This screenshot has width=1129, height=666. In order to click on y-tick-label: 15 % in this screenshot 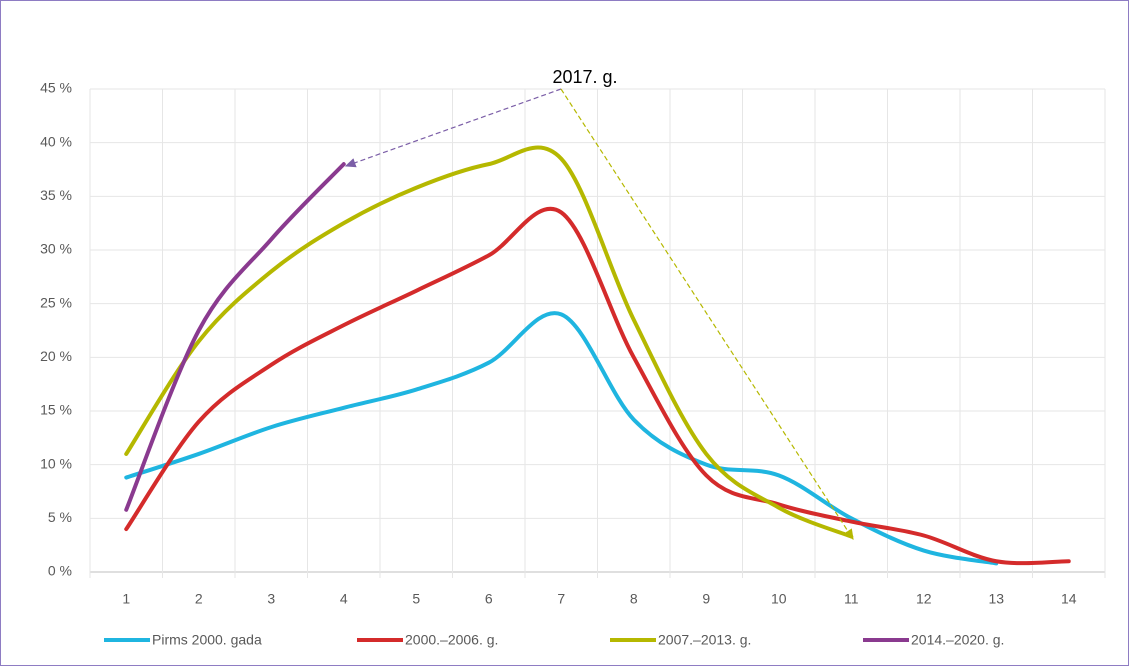, I will do `click(56, 410)`.